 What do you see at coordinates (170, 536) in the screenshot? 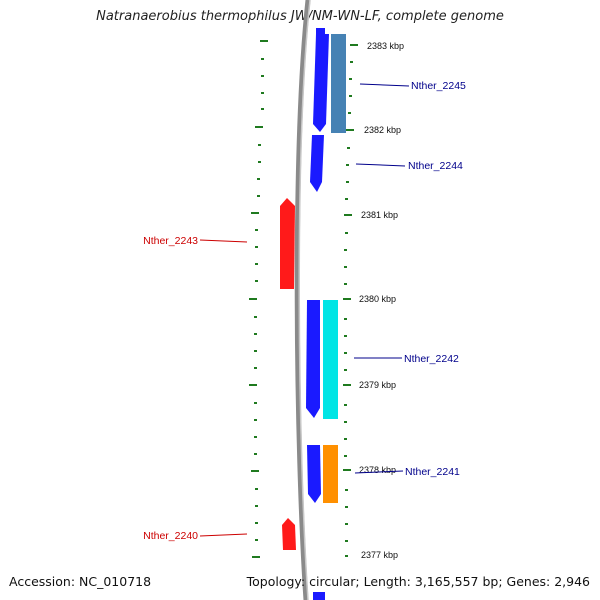
I see `gene-label-nther-2240: Nther_2240` at bounding box center [170, 536].